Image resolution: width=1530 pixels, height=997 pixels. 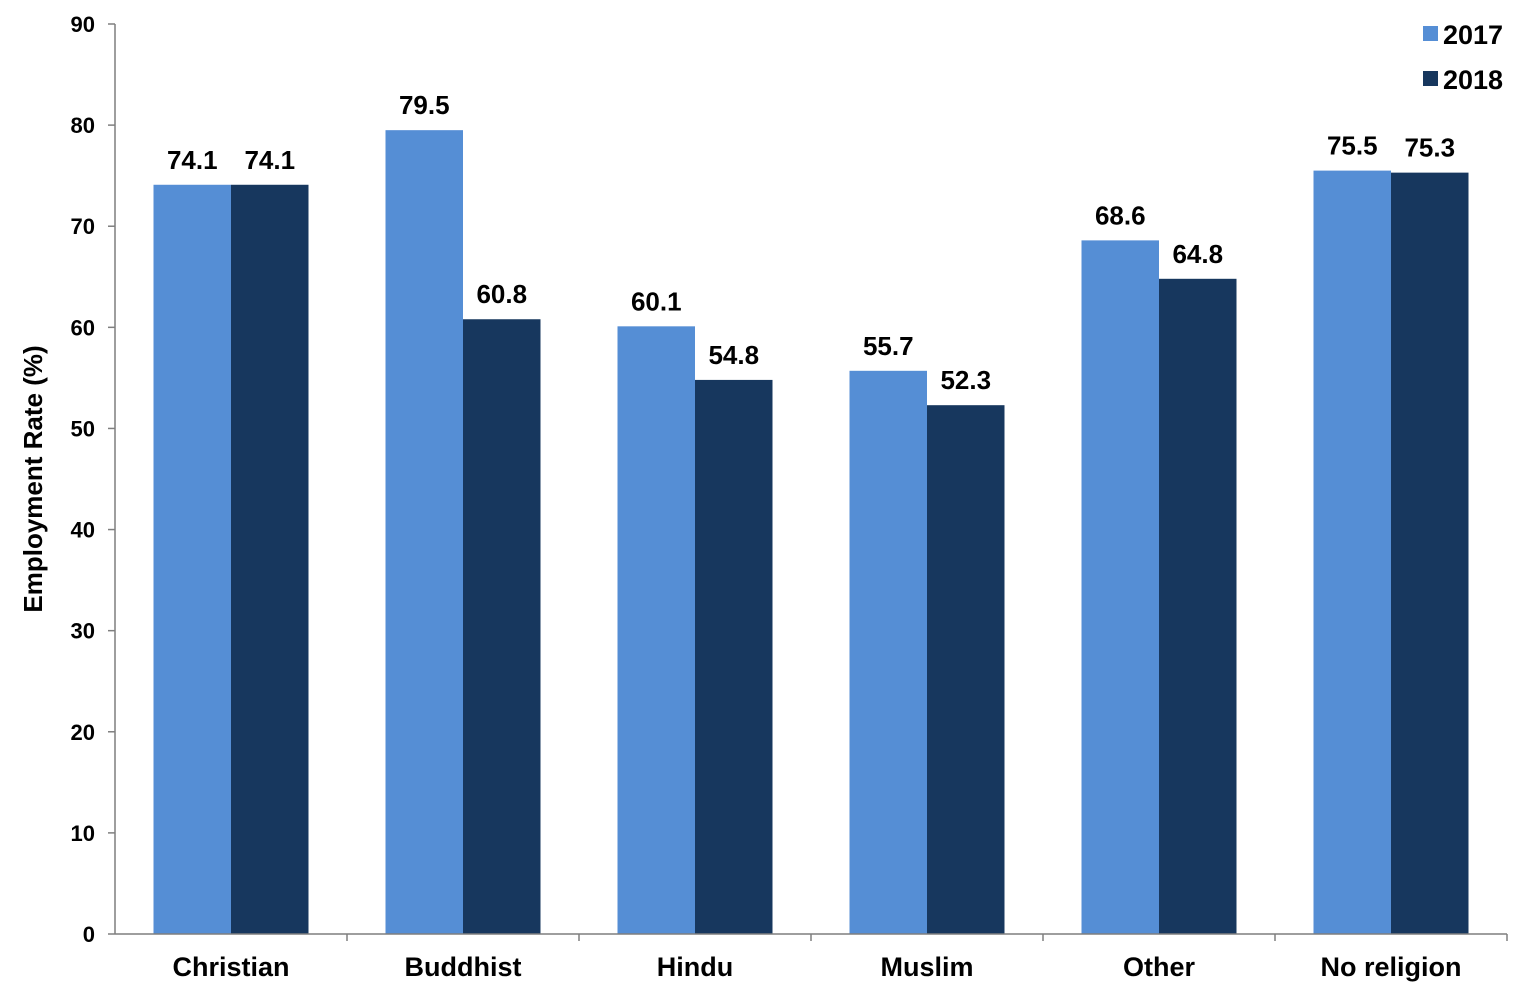 What do you see at coordinates (926, 967) in the screenshot?
I see `x-category-label: Muslim` at bounding box center [926, 967].